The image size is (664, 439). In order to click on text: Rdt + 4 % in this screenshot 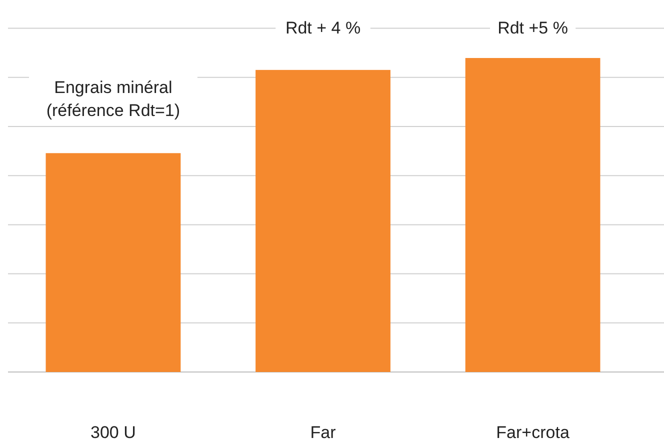, I will do `click(323, 28)`.